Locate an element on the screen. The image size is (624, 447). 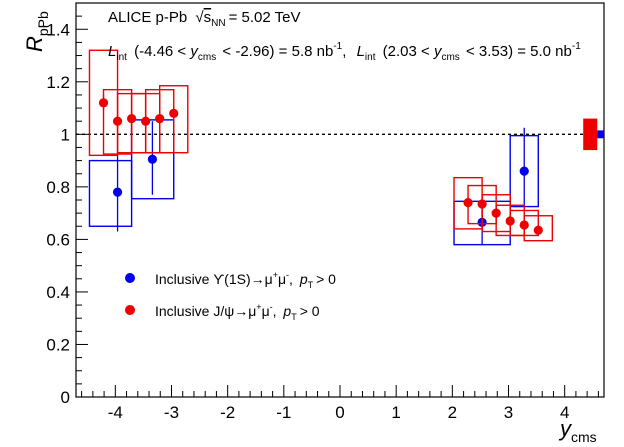
x-tick-label: 1 is located at coordinates (395, 412).